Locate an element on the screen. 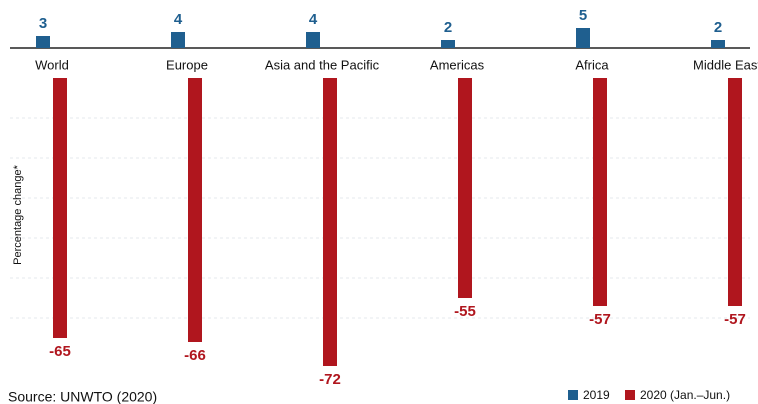  y-axis-label: Percentage change* is located at coordinates (18, 214).